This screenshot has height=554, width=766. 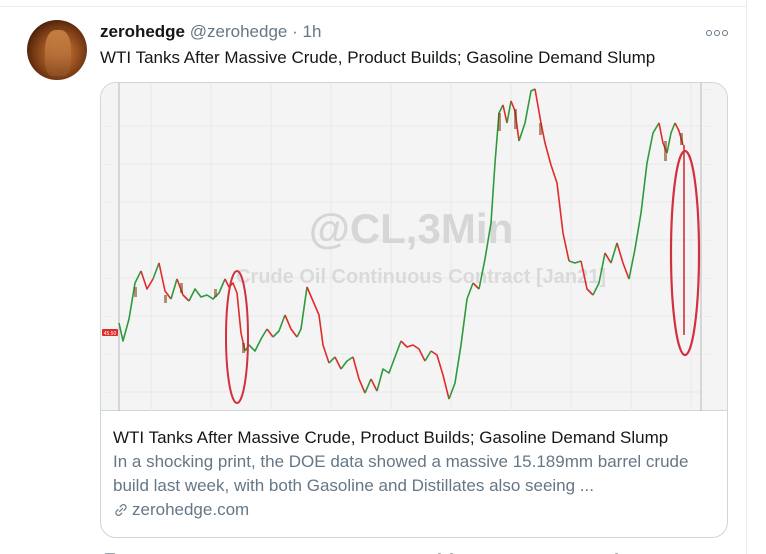 I want to click on more-horizontal-icon, so click(x=718, y=33).